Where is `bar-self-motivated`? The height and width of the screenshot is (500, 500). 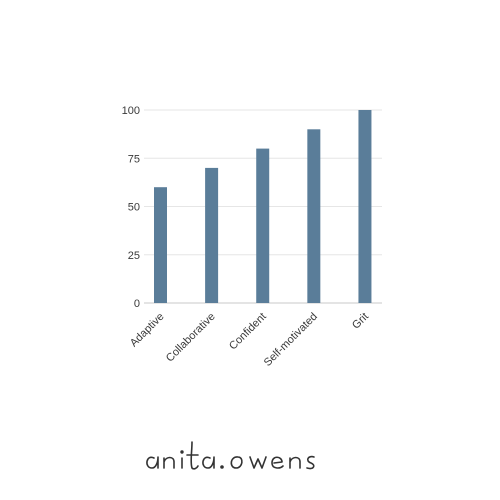
bar-self-motivated is located at coordinates (314, 216).